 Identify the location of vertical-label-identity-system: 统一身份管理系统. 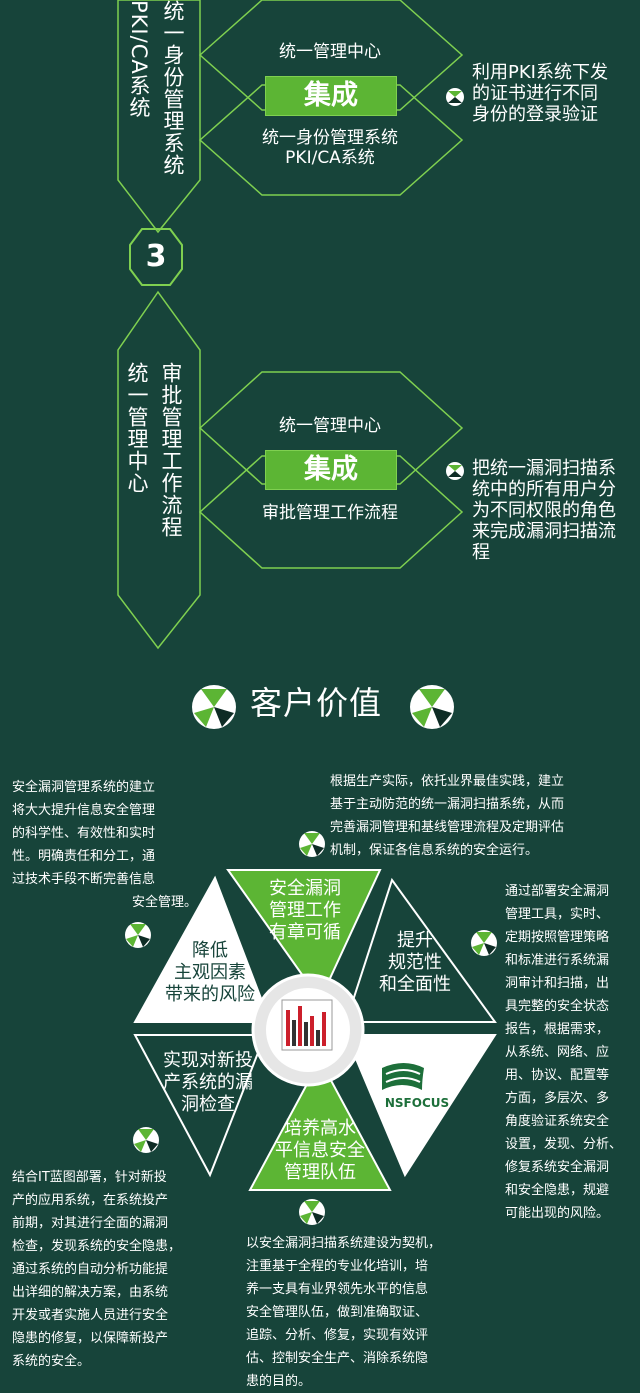
(173, 115).